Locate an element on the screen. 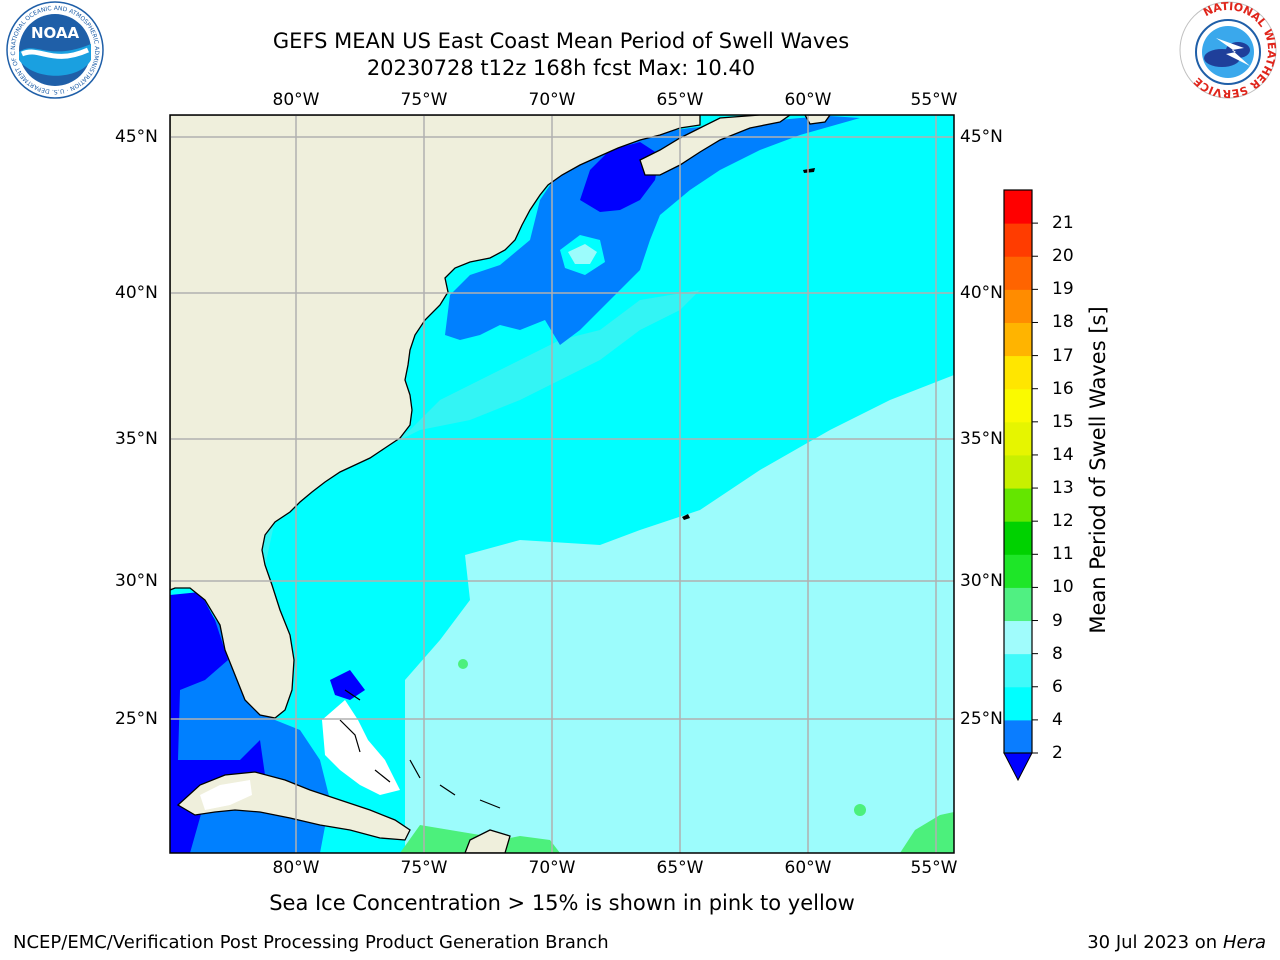  lat-label-left: 45°N is located at coordinates (136, 137).